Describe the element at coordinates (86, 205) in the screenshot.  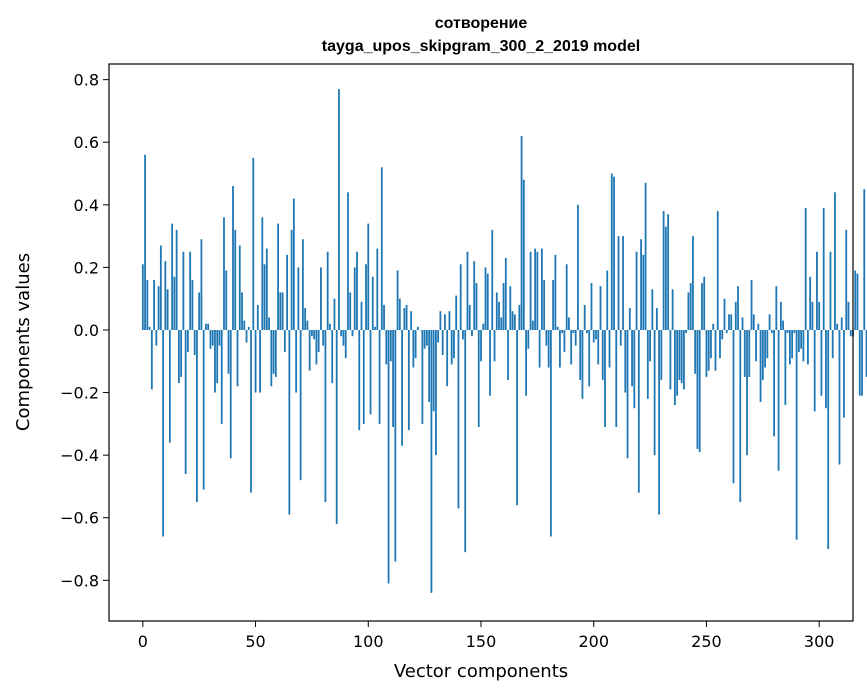
I see `y-tick-label: 0.4` at that location.